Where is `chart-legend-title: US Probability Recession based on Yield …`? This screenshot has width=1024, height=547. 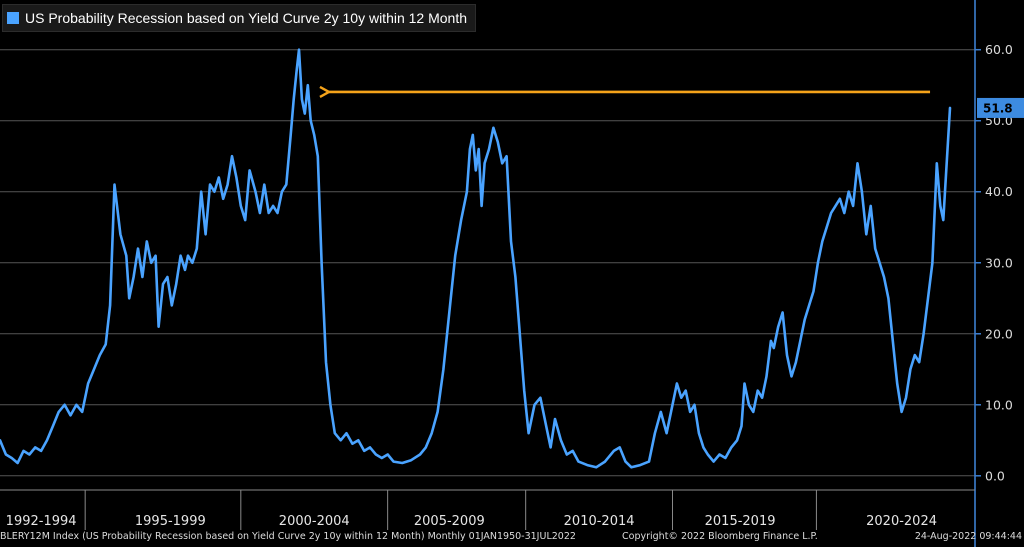 chart-legend-title: US Probability Recession based on Yield … is located at coordinates (239, 18).